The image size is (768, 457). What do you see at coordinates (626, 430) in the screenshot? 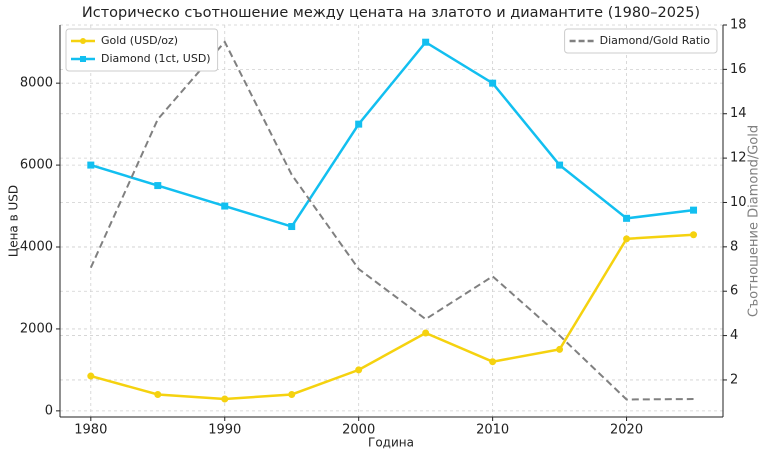
I see `x-tick-label: 2020` at bounding box center [626, 430].